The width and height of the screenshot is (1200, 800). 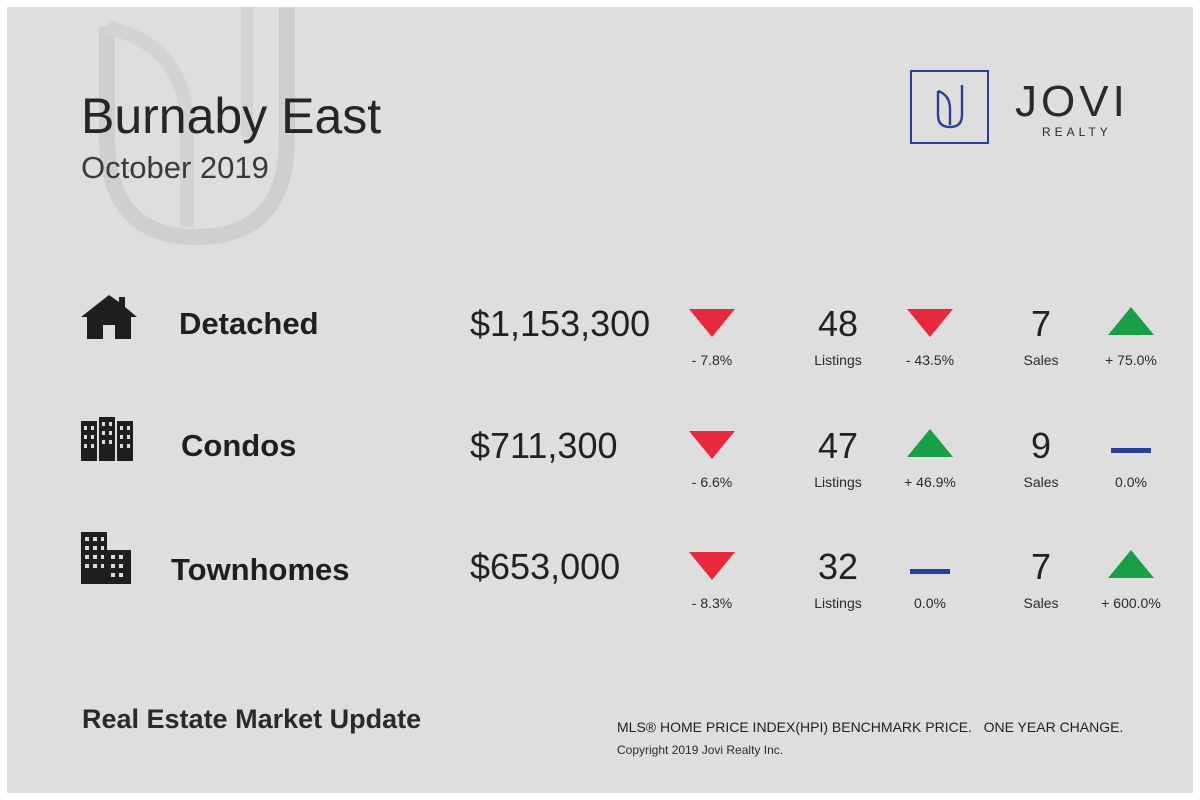 What do you see at coordinates (930, 360) in the screenshot?
I see `listings-change: - 43.5%` at bounding box center [930, 360].